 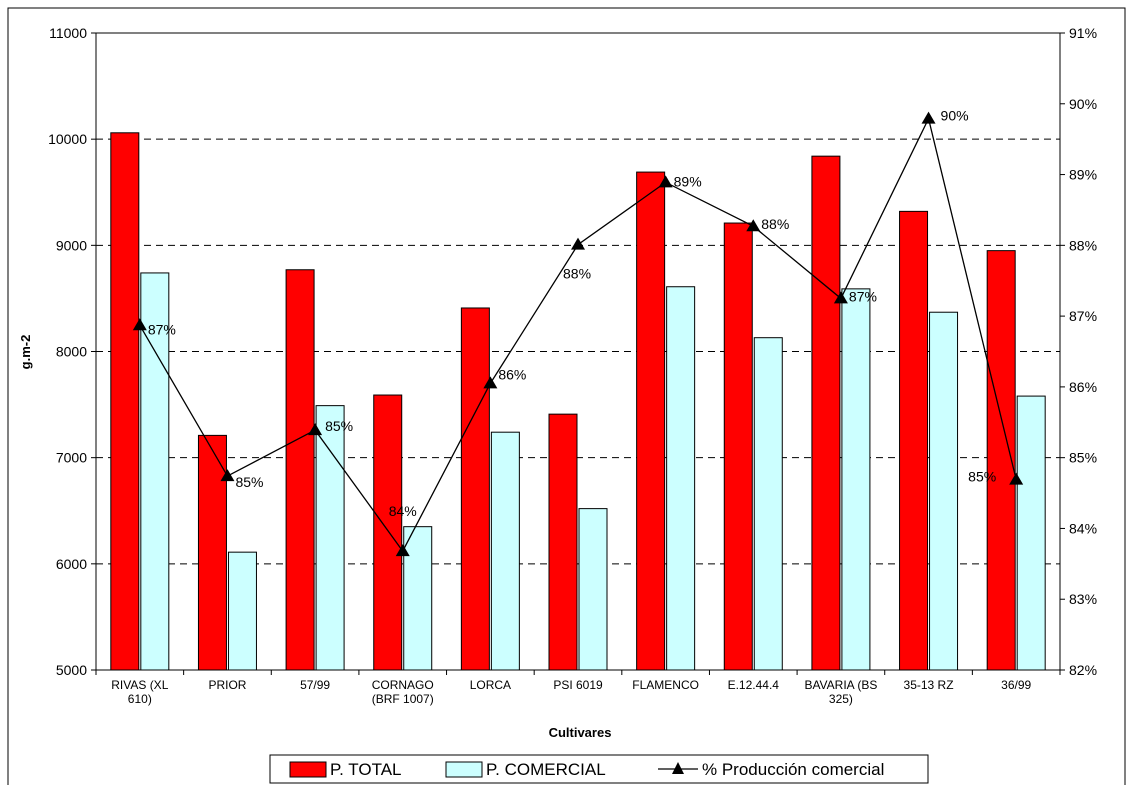 I want to click on category-label: PRIOR, so click(x=227, y=685).